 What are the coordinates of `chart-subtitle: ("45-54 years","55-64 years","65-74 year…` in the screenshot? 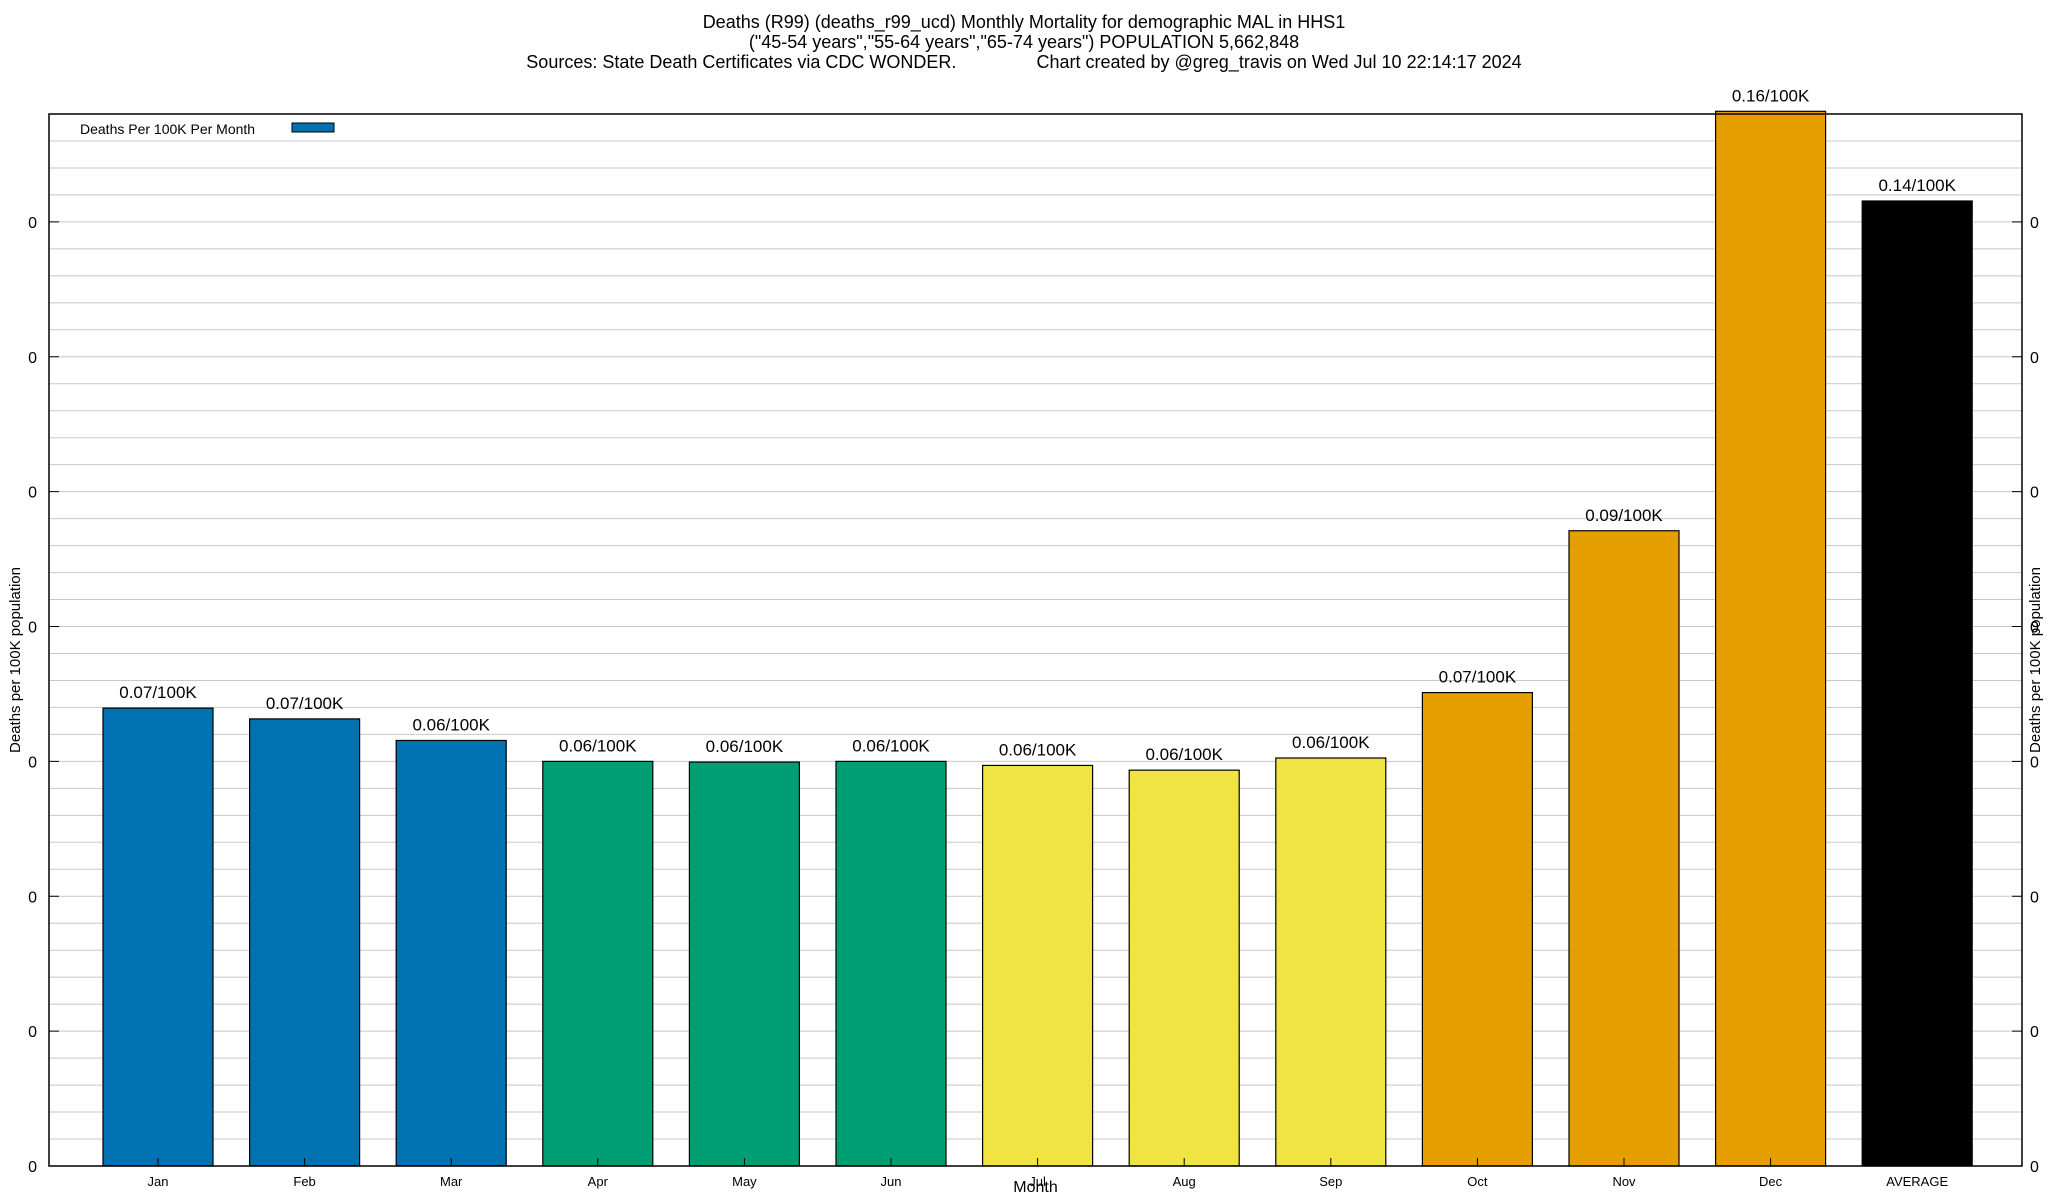 It's located at (1024, 42).